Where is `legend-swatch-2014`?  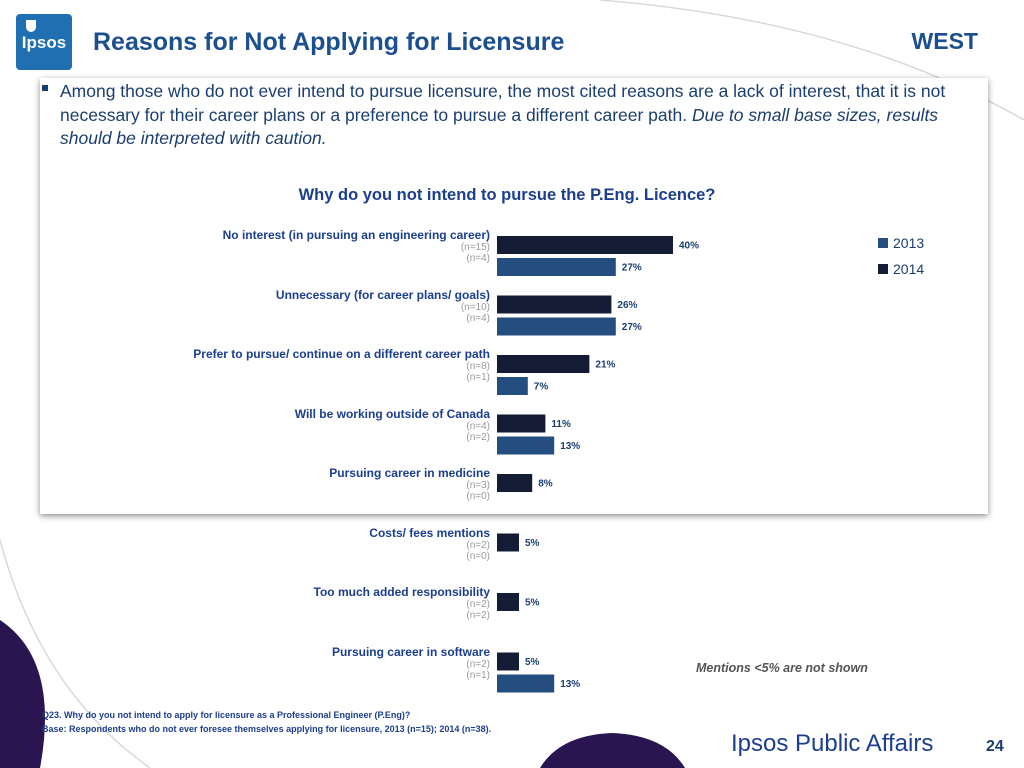
legend-swatch-2014 is located at coordinates (883, 269).